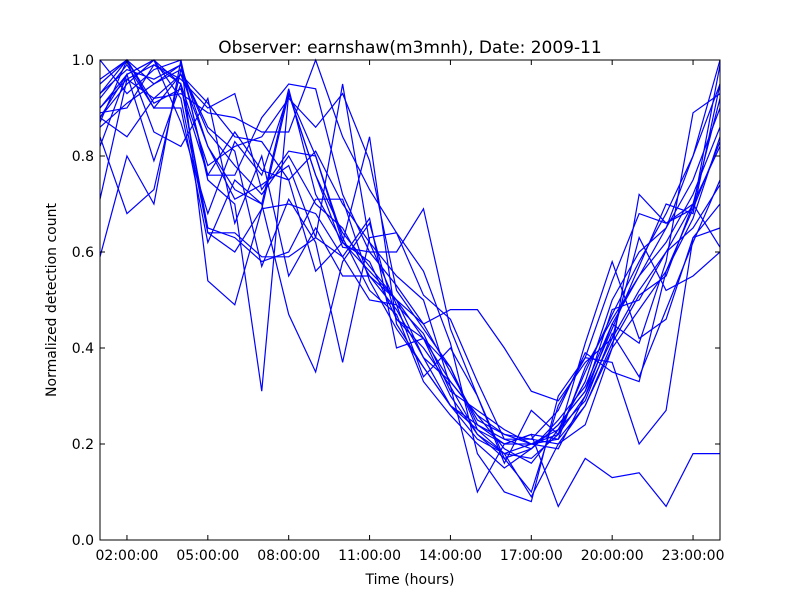 The image size is (800, 600). I want to click on y-axis-label: Normalized detection count, so click(52, 300).